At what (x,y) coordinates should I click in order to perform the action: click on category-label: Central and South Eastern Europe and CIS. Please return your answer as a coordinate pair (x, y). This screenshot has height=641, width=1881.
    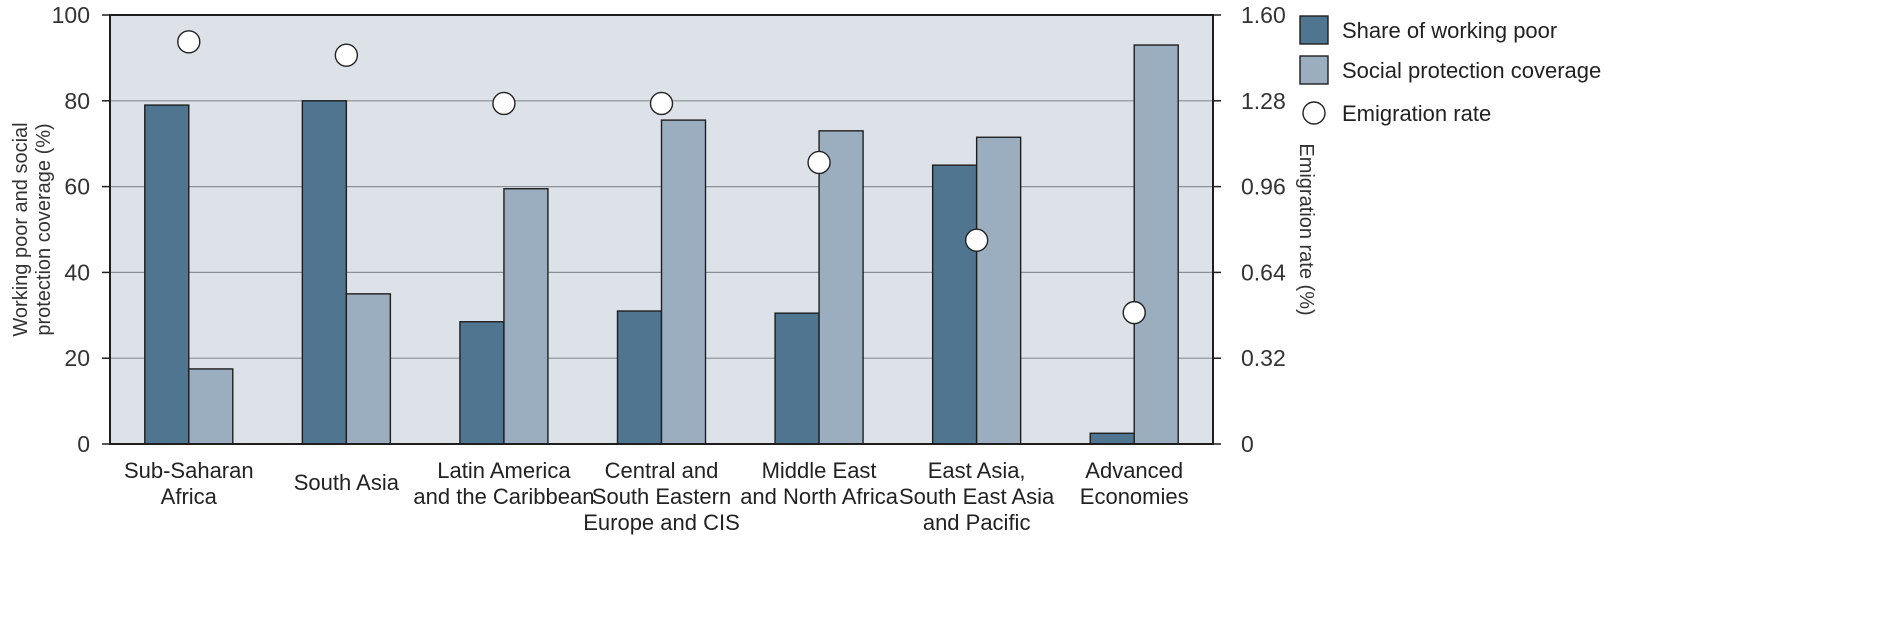
    Looking at the image, I should click on (661, 496).